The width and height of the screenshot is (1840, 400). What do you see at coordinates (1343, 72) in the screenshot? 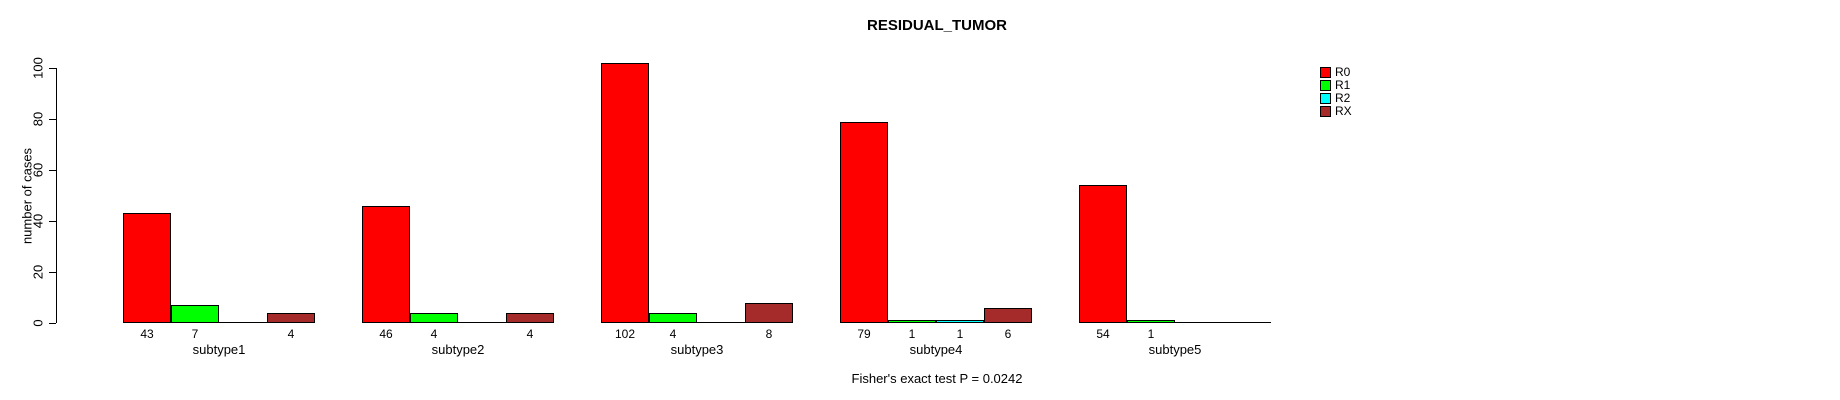
I see `legend-label-r0: R0` at bounding box center [1343, 72].